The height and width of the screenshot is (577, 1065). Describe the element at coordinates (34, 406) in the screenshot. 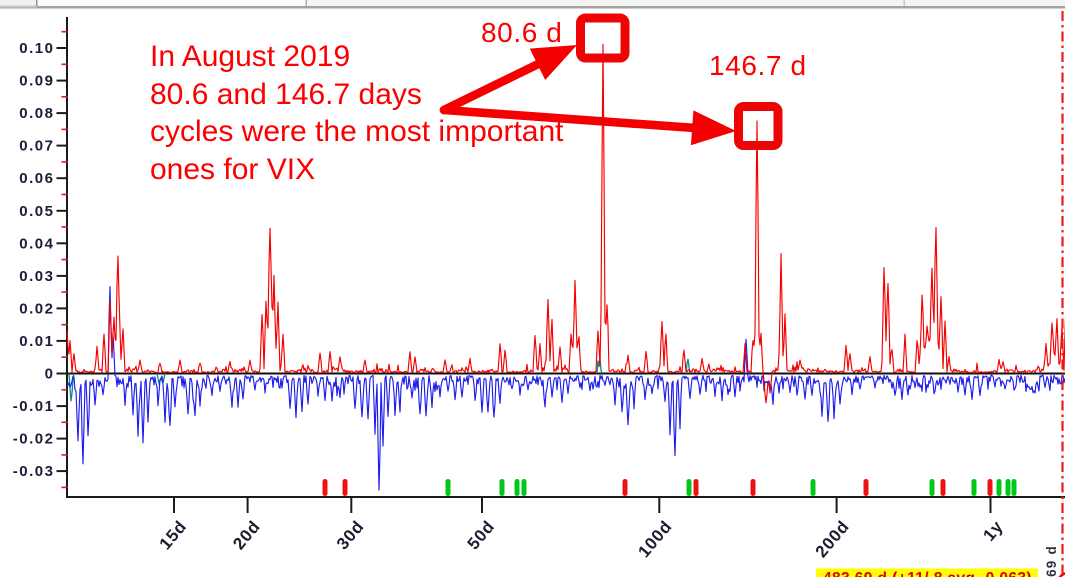

I see `svg-text: -0.01` at that location.